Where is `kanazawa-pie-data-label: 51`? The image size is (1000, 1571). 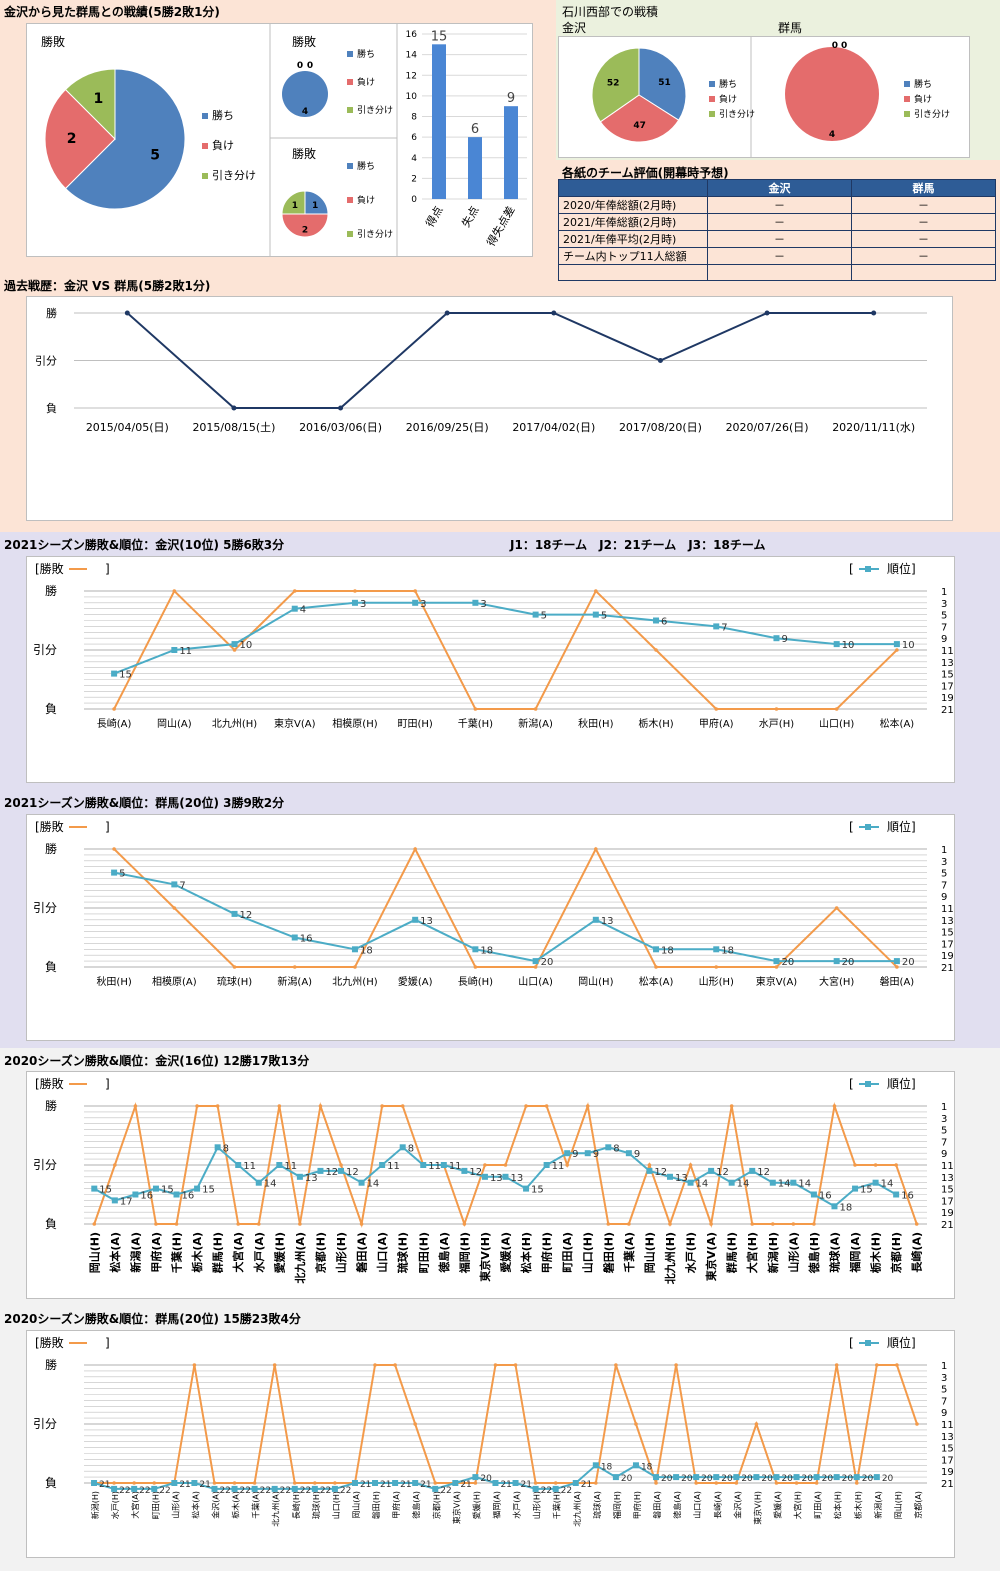
kanazawa-pie-data-label: 51 is located at coordinates (664, 83).